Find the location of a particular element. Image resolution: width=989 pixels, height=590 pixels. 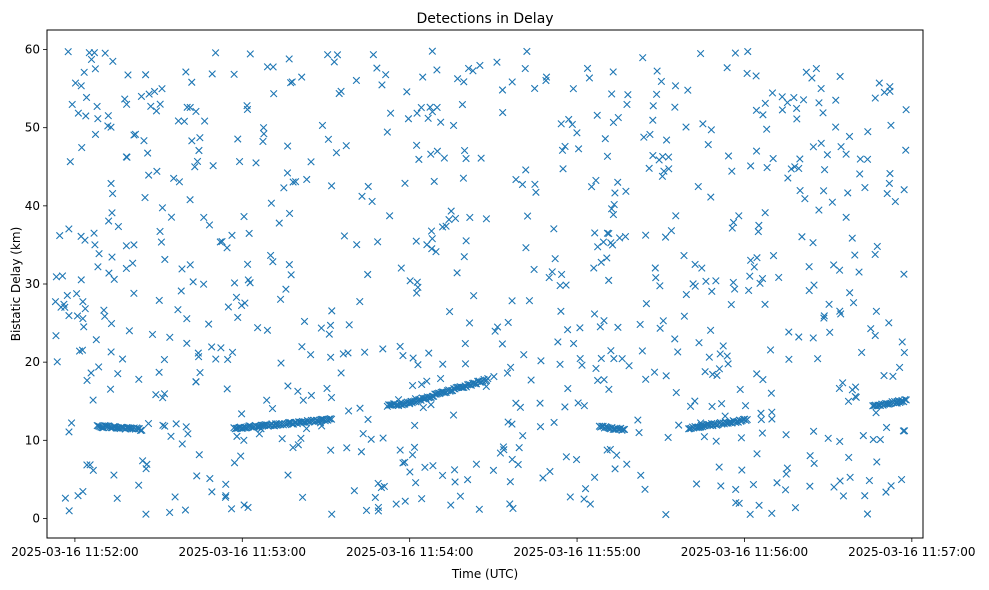

chart-title: Detections in Delay is located at coordinates (484, 19).